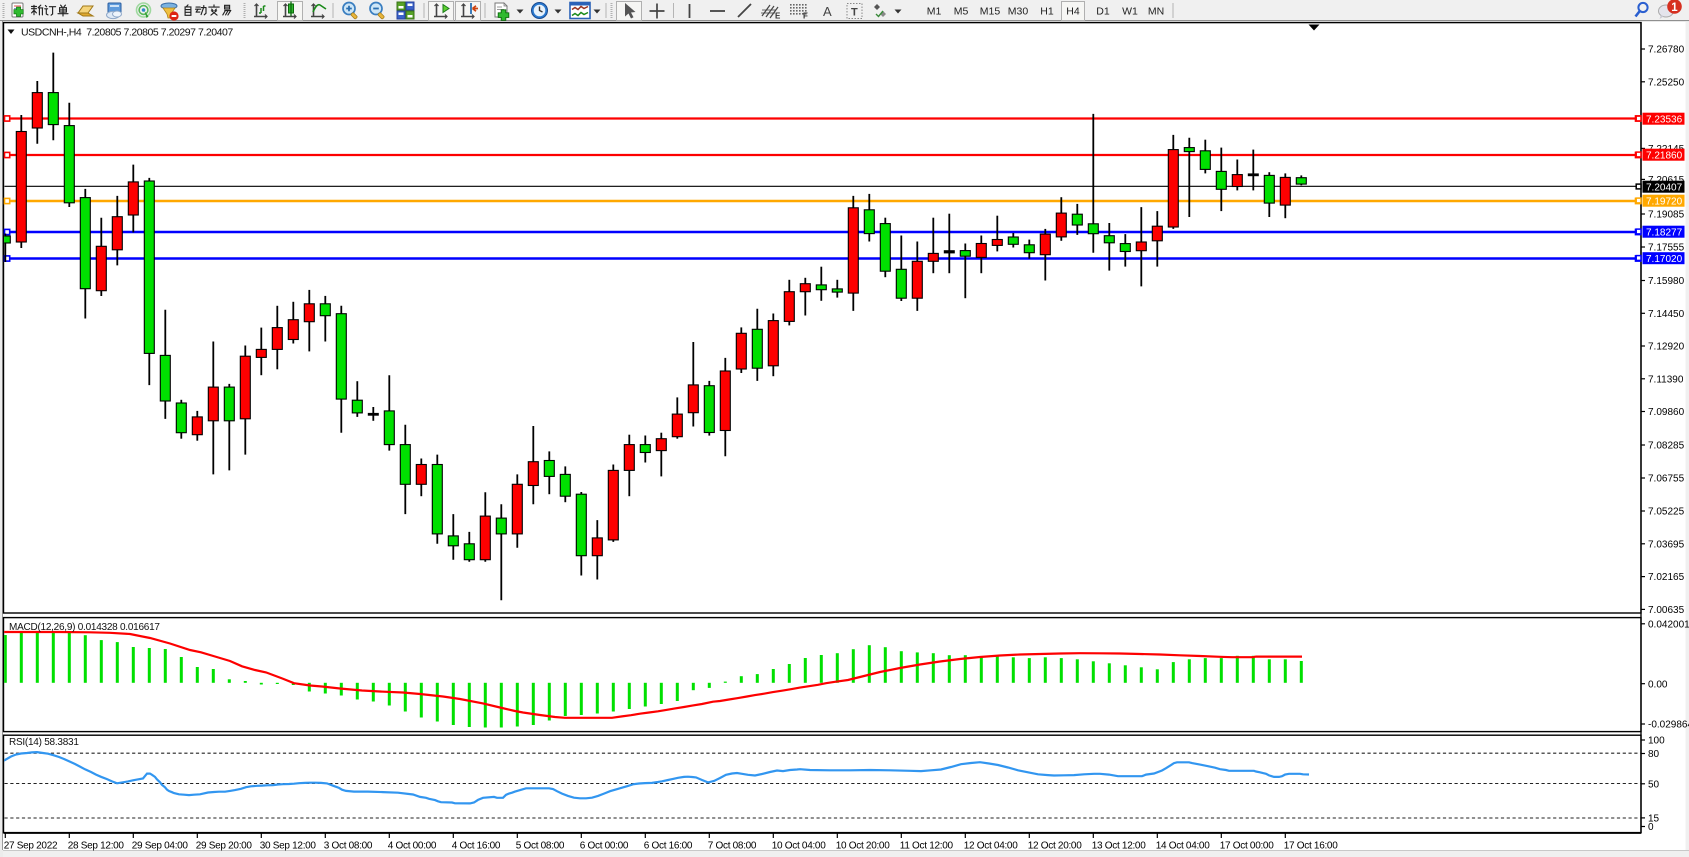 Image resolution: width=1689 pixels, height=857 pixels. I want to click on svg-text: 7.19085, so click(1666, 215).